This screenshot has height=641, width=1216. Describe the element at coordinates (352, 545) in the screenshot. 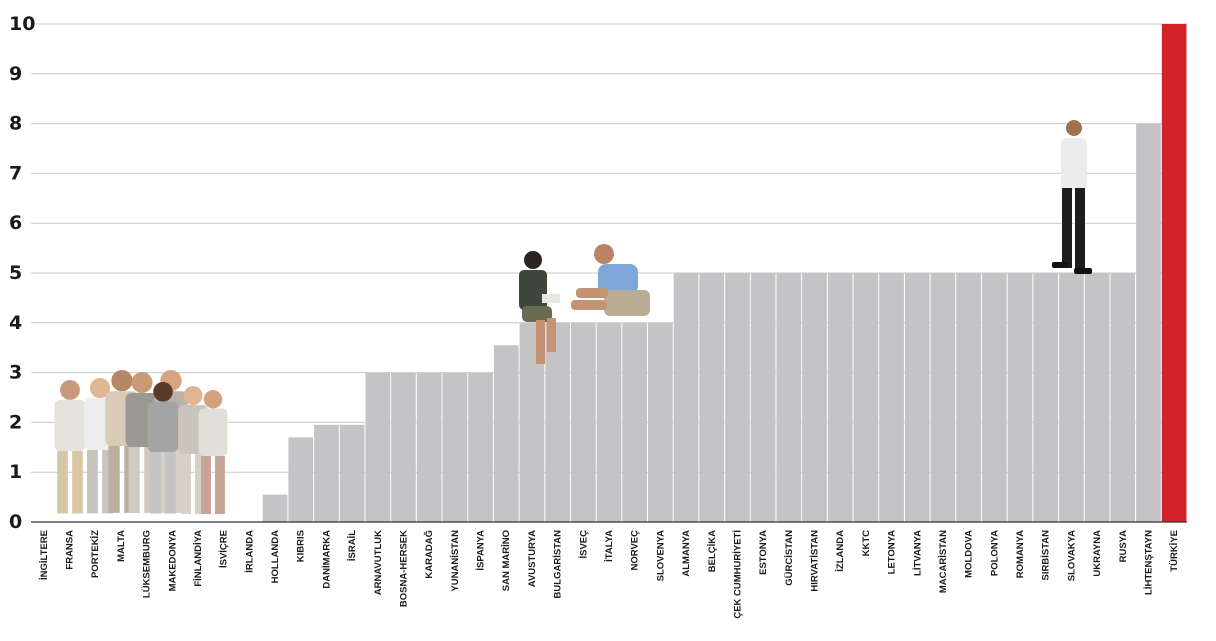

I see `x-tick-label: İSRAİL` at that location.